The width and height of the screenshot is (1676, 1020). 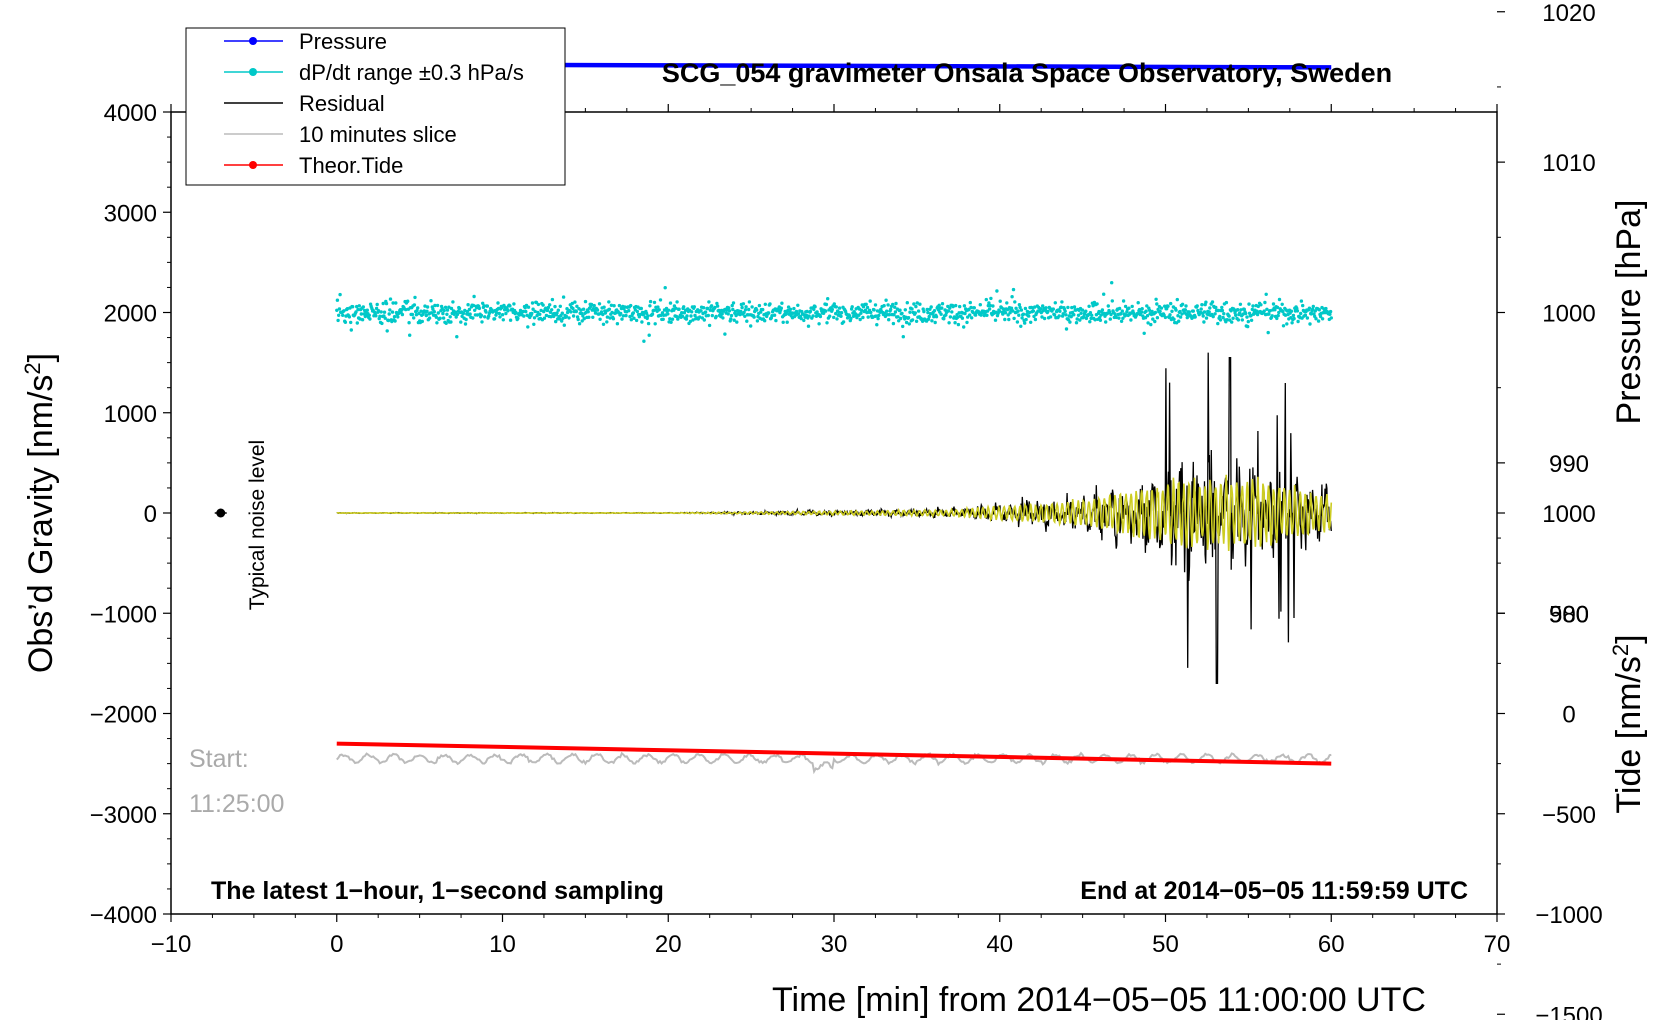 I want to click on tide-tick-label: −1000, so click(x=1568, y=915).